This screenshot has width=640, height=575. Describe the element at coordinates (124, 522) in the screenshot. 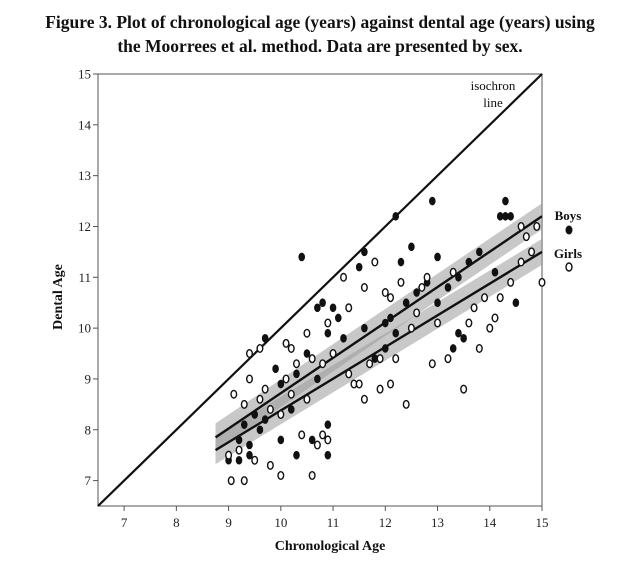

I see `x-tick-label: 7` at that location.